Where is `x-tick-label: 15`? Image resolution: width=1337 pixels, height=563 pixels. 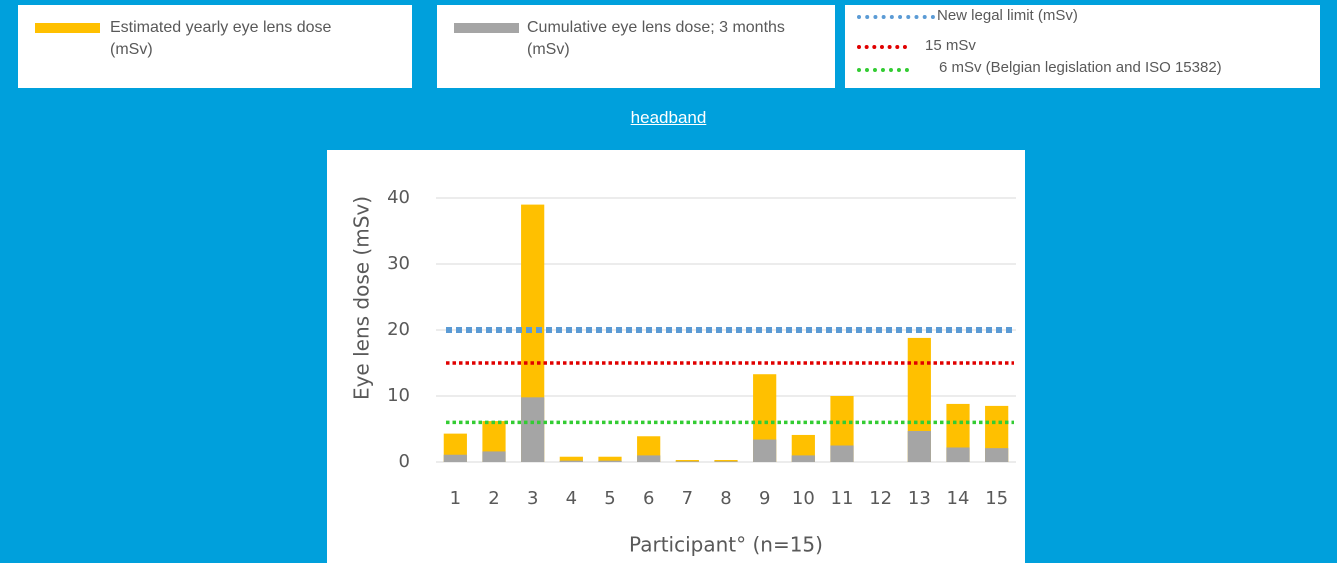 x-tick-label: 15 is located at coordinates (996, 498).